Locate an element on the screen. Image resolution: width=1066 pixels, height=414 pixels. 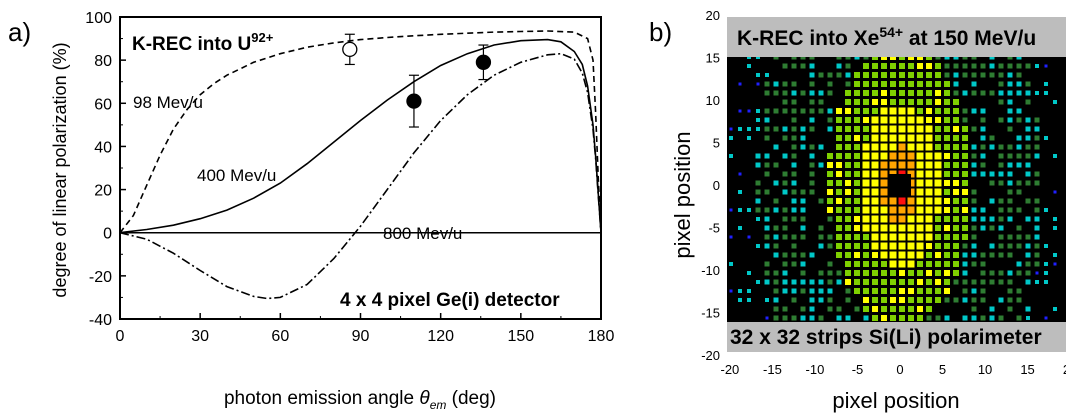
heatmap-x-tick-label: 5 is located at coordinates (942, 369).